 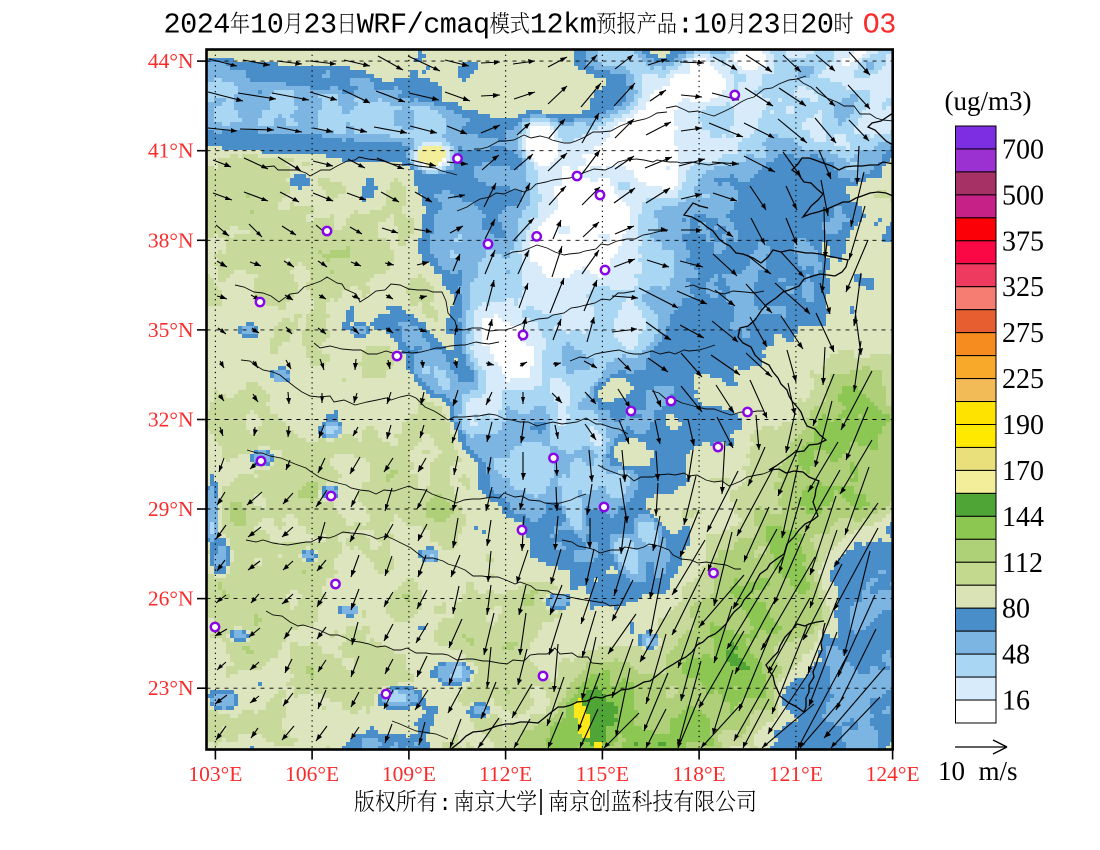 What do you see at coordinates (171, 151) in the screenshot?
I see `svg-text: 41°N` at bounding box center [171, 151].